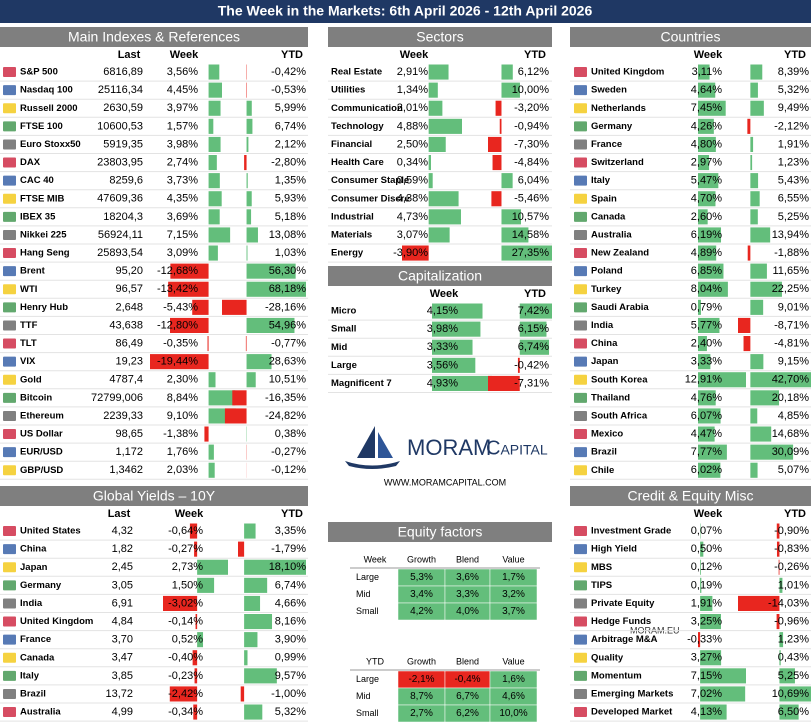  Describe the element at coordinates (129, 452) in the screenshot. I see `cell-value: 1,172` at that location.